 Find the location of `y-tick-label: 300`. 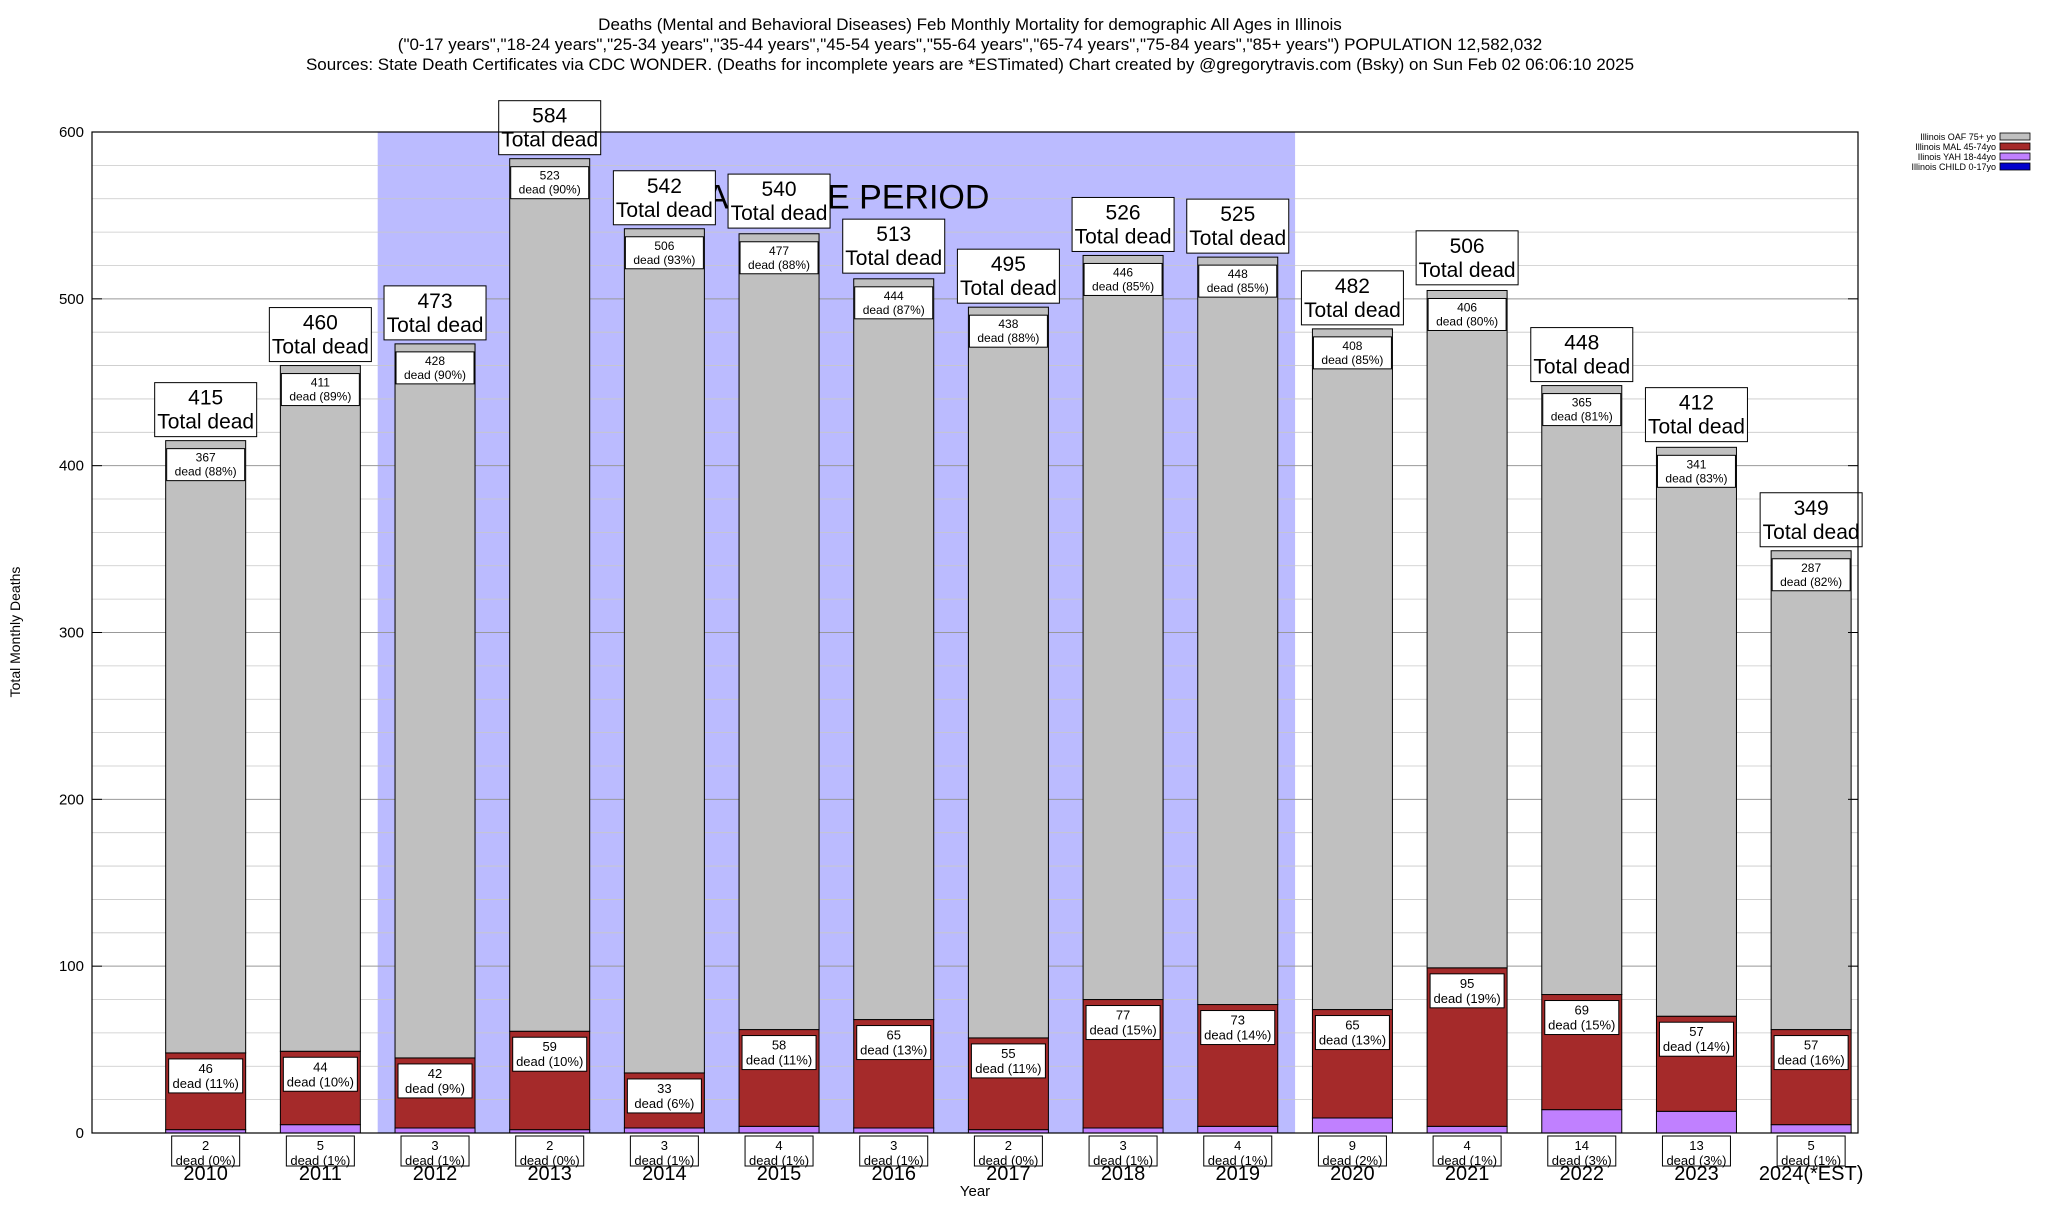

y-tick-label: 300 is located at coordinates (71, 633).